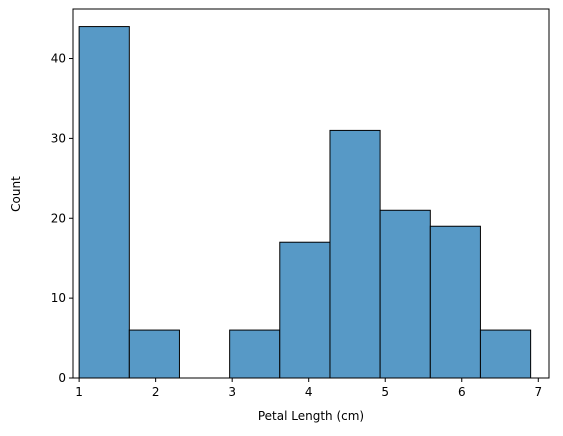  Describe the element at coordinates (462, 392) in the screenshot. I see `x-tick-label: 6` at that location.